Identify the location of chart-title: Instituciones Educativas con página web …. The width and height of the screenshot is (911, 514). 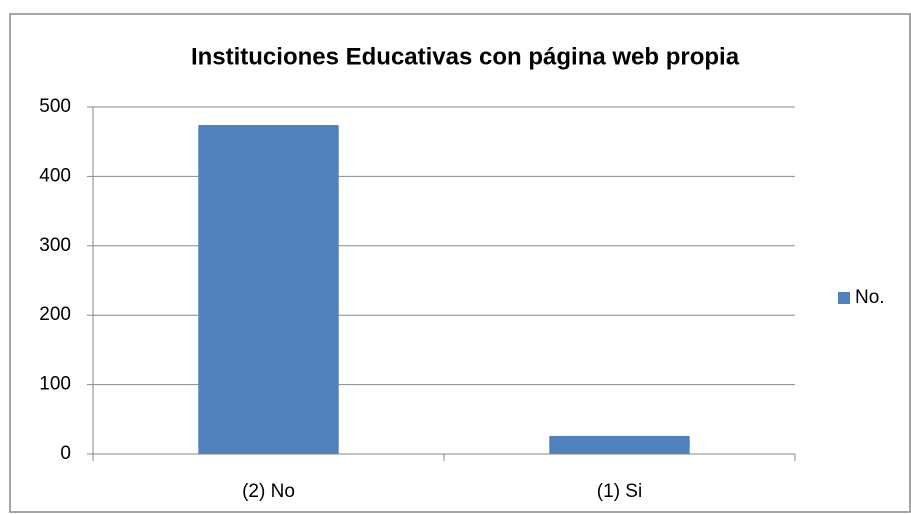
(465, 56).